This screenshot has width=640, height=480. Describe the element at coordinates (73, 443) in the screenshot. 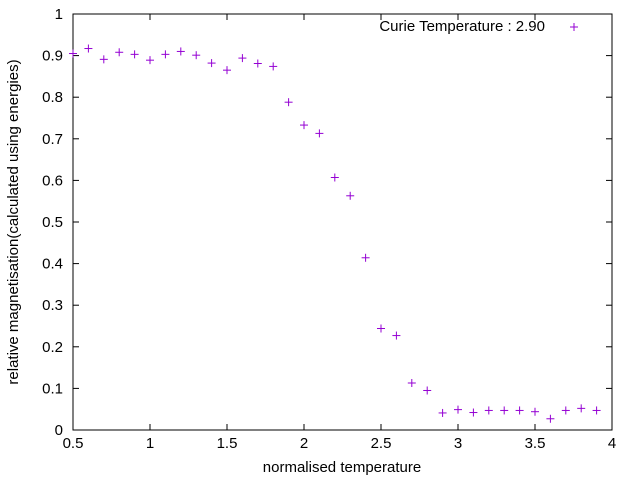

I see `x-tick-label: 0.5` at that location.